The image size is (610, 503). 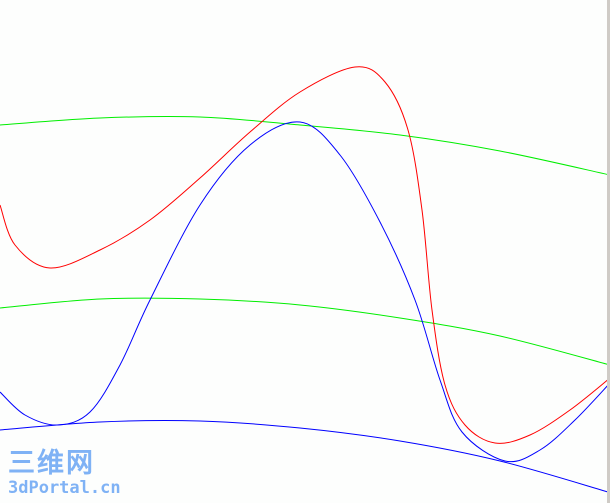 I want to click on green-curve-lower, so click(x=305, y=331).